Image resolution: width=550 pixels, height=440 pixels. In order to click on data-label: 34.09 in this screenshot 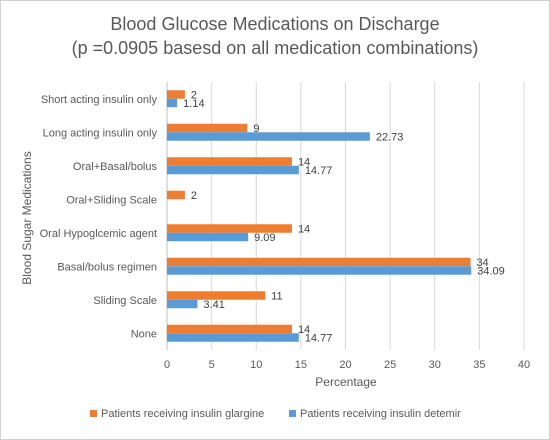, I will do `click(491, 271)`.